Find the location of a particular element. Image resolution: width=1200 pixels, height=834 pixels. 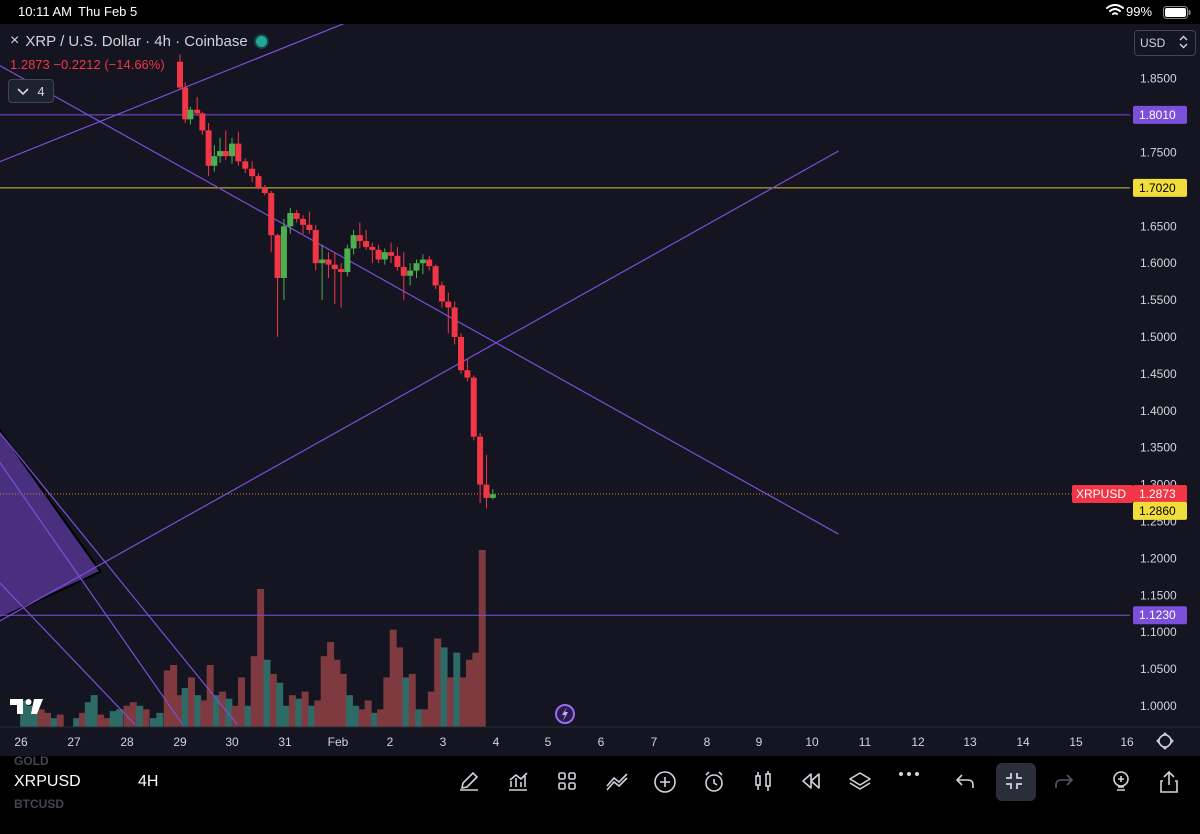

collapse-button is located at coordinates (1016, 782).